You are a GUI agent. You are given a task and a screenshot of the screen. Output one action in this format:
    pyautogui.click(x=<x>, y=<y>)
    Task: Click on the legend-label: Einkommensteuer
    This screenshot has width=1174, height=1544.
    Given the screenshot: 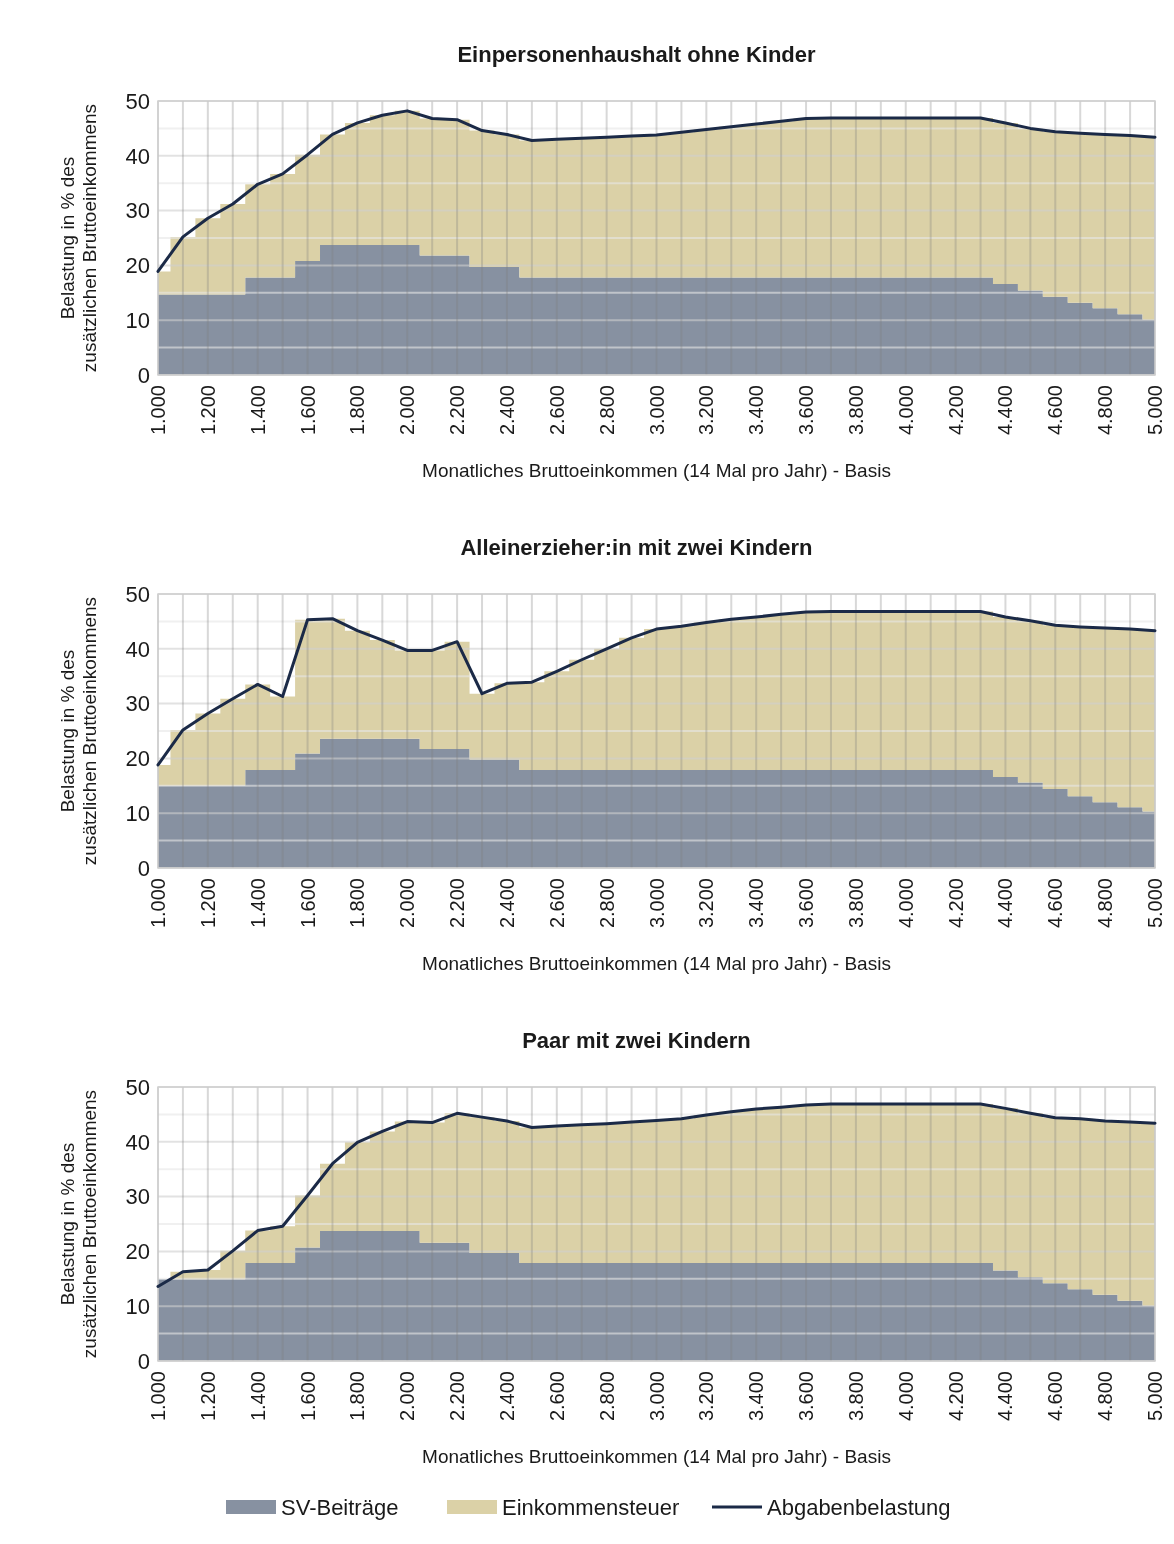 What is the action you would take?
    pyautogui.click(x=591, y=1507)
    